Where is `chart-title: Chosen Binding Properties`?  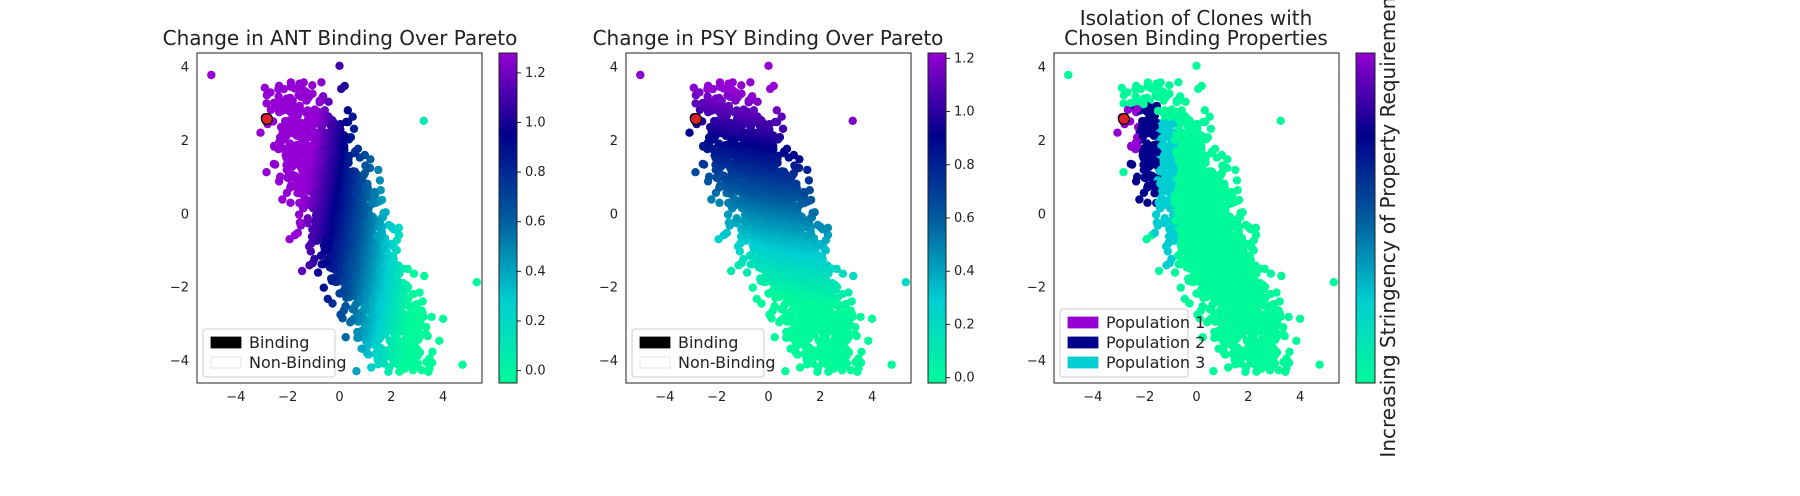
chart-title: Chosen Binding Properties is located at coordinates (1196, 38).